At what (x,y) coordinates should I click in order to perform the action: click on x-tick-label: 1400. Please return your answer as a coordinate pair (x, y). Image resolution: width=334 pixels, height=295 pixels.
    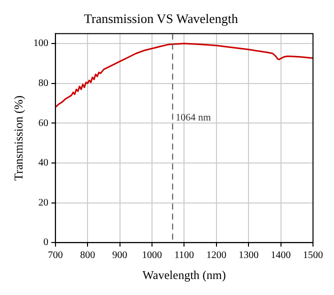
    Looking at the image, I should click on (280, 256).